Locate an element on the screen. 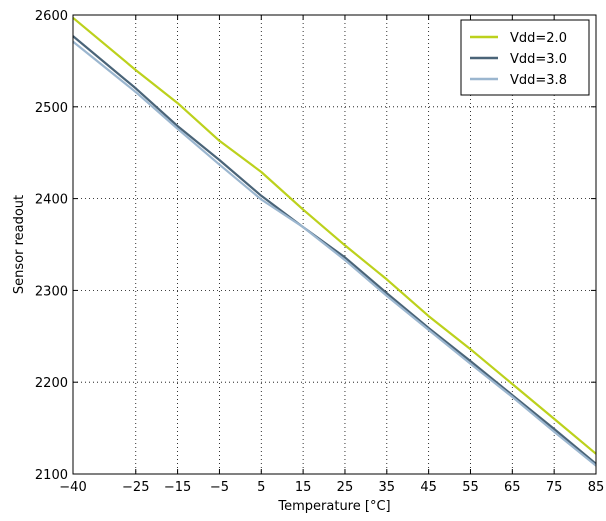 This screenshot has height=521, width=606. y-axis-label: Sensor readout is located at coordinates (19, 244).